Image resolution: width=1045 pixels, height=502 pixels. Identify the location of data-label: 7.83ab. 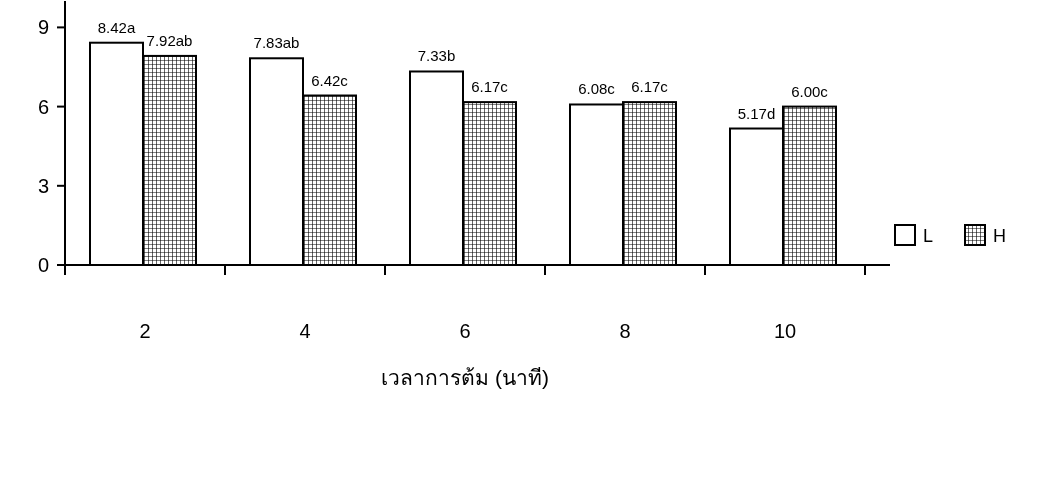
(276, 43).